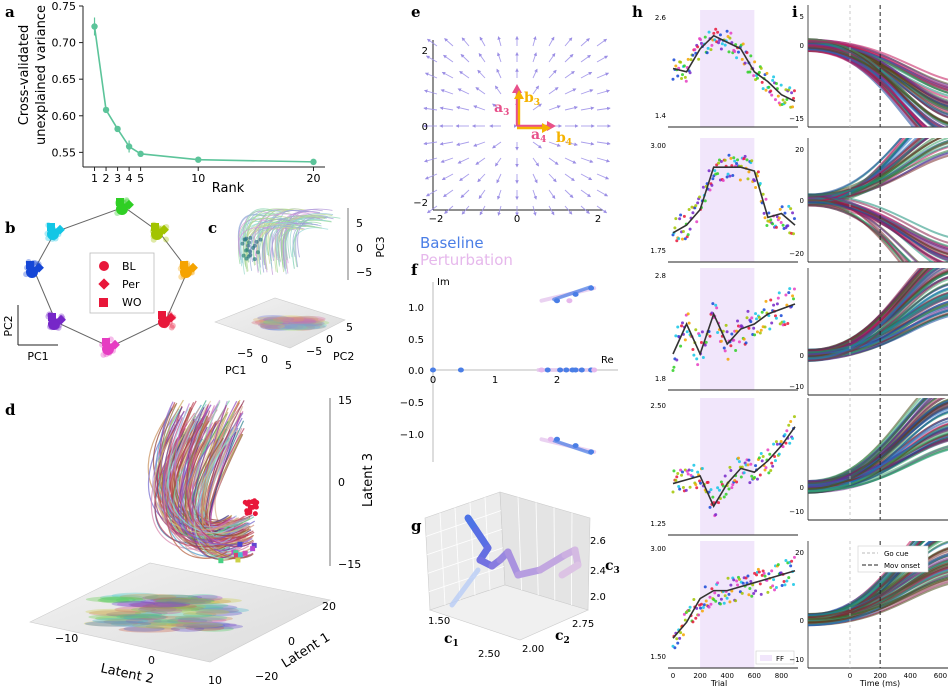  Describe the element at coordinates (868, 66) in the screenshot. I see `panel-i-row-0: 5 0 −15` at that location.